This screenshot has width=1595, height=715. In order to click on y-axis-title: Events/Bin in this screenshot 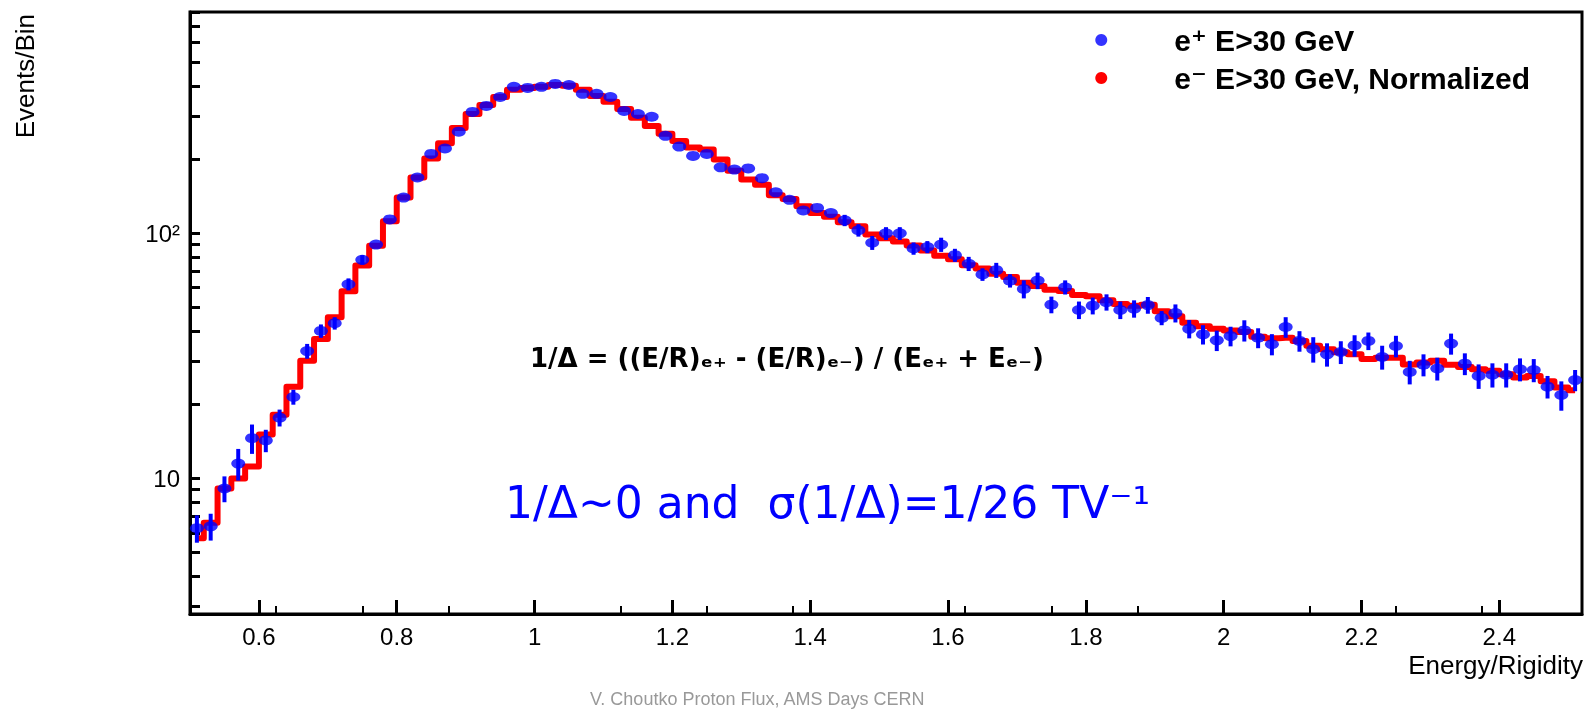, I will do `click(25, 76)`.